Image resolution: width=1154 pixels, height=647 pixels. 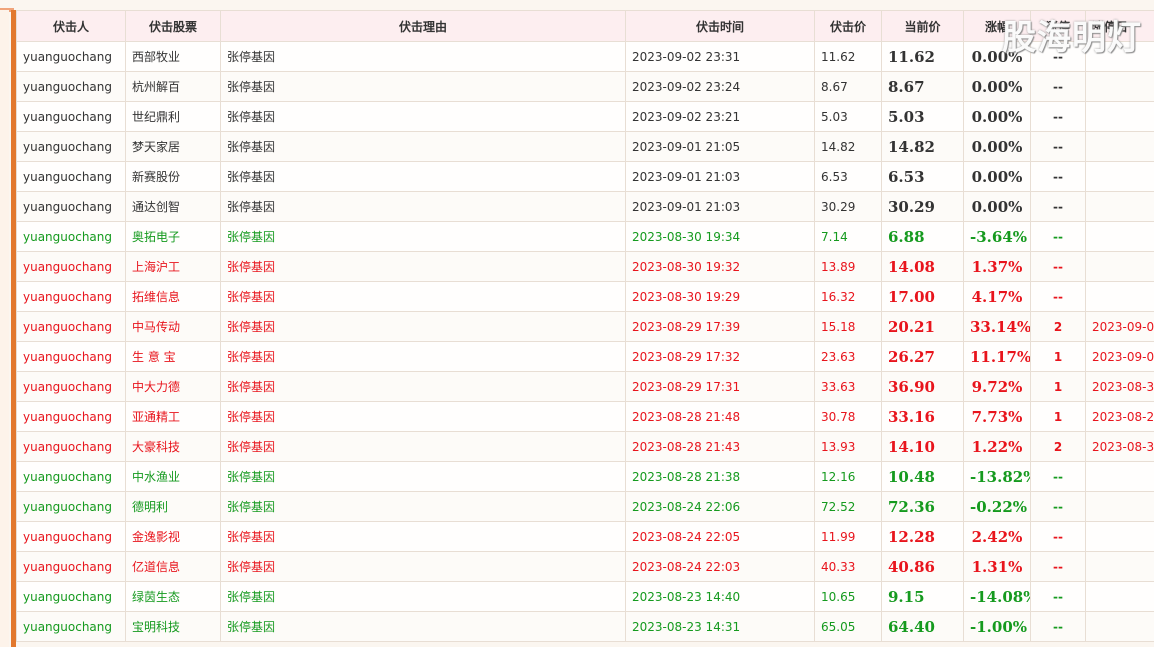 I want to click on row-change: 2.42%, so click(x=997, y=536).